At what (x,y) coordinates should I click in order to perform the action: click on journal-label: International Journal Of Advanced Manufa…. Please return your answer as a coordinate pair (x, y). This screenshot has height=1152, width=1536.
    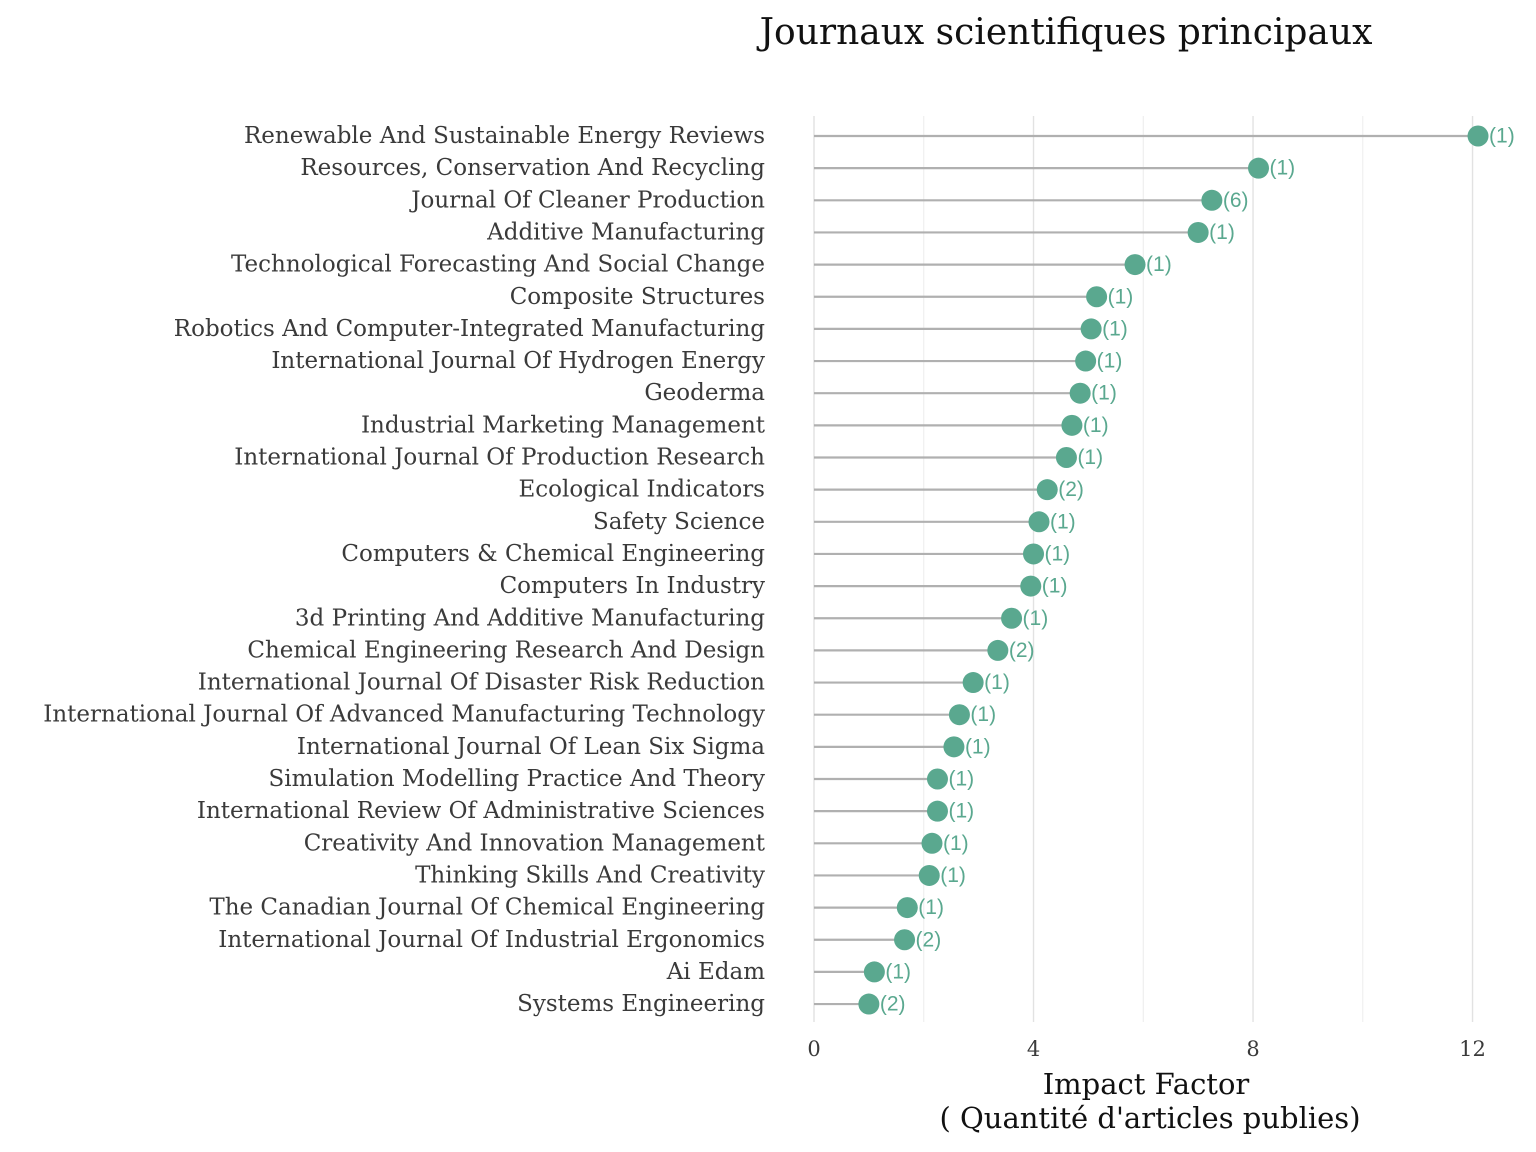
    Looking at the image, I should click on (404, 715).